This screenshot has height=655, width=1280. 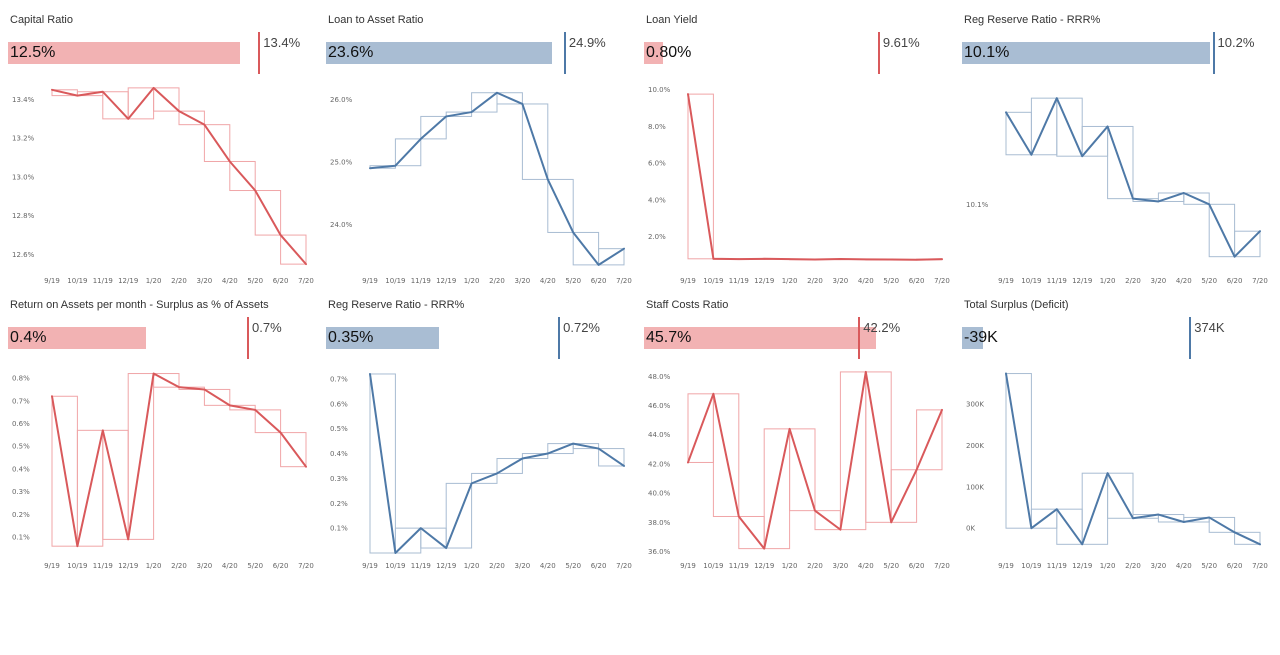 What do you see at coordinates (341, 225) in the screenshot?
I see `y-tick-label: 24.0%` at bounding box center [341, 225].